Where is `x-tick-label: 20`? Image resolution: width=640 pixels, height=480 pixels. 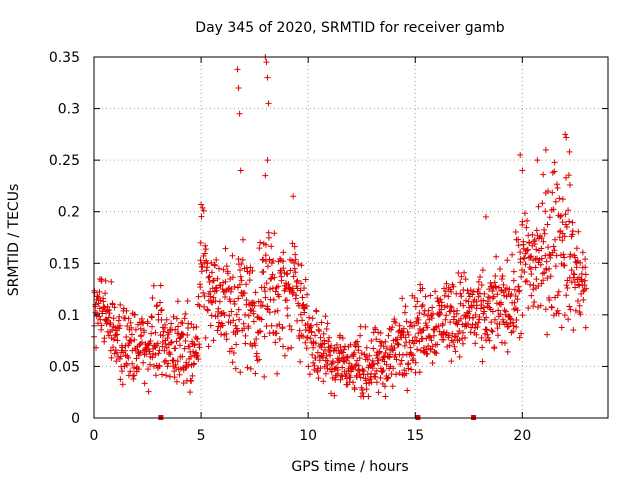
x-tick-label: 20 is located at coordinates (522, 436).